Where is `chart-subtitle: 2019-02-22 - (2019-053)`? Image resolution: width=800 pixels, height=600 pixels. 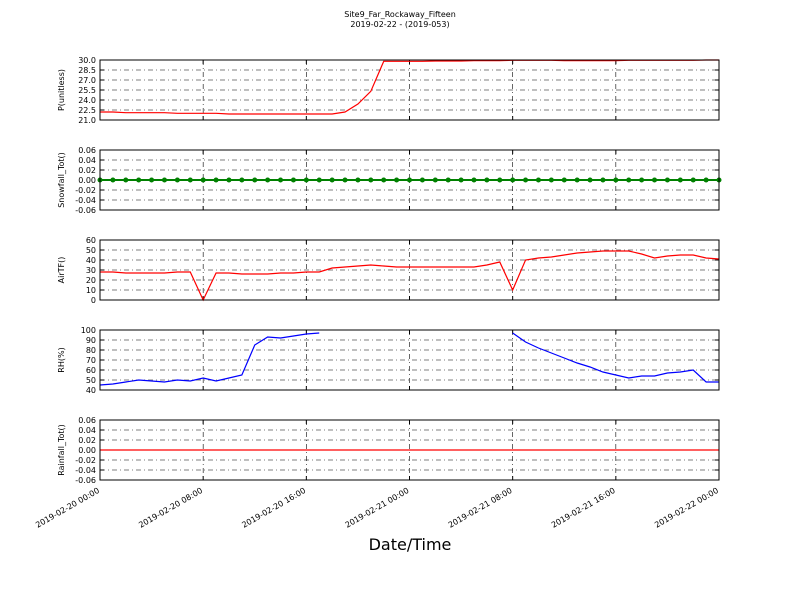 chart-subtitle: 2019-02-22 - (2019-053) is located at coordinates (399, 24).